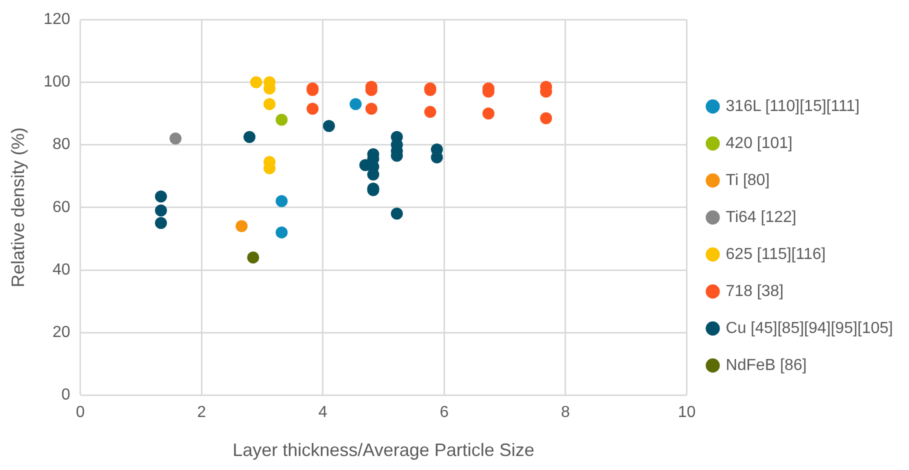 The width and height of the screenshot is (909, 470). What do you see at coordinates (65, 395) in the screenshot?
I see `y-tick-label: 0` at bounding box center [65, 395].